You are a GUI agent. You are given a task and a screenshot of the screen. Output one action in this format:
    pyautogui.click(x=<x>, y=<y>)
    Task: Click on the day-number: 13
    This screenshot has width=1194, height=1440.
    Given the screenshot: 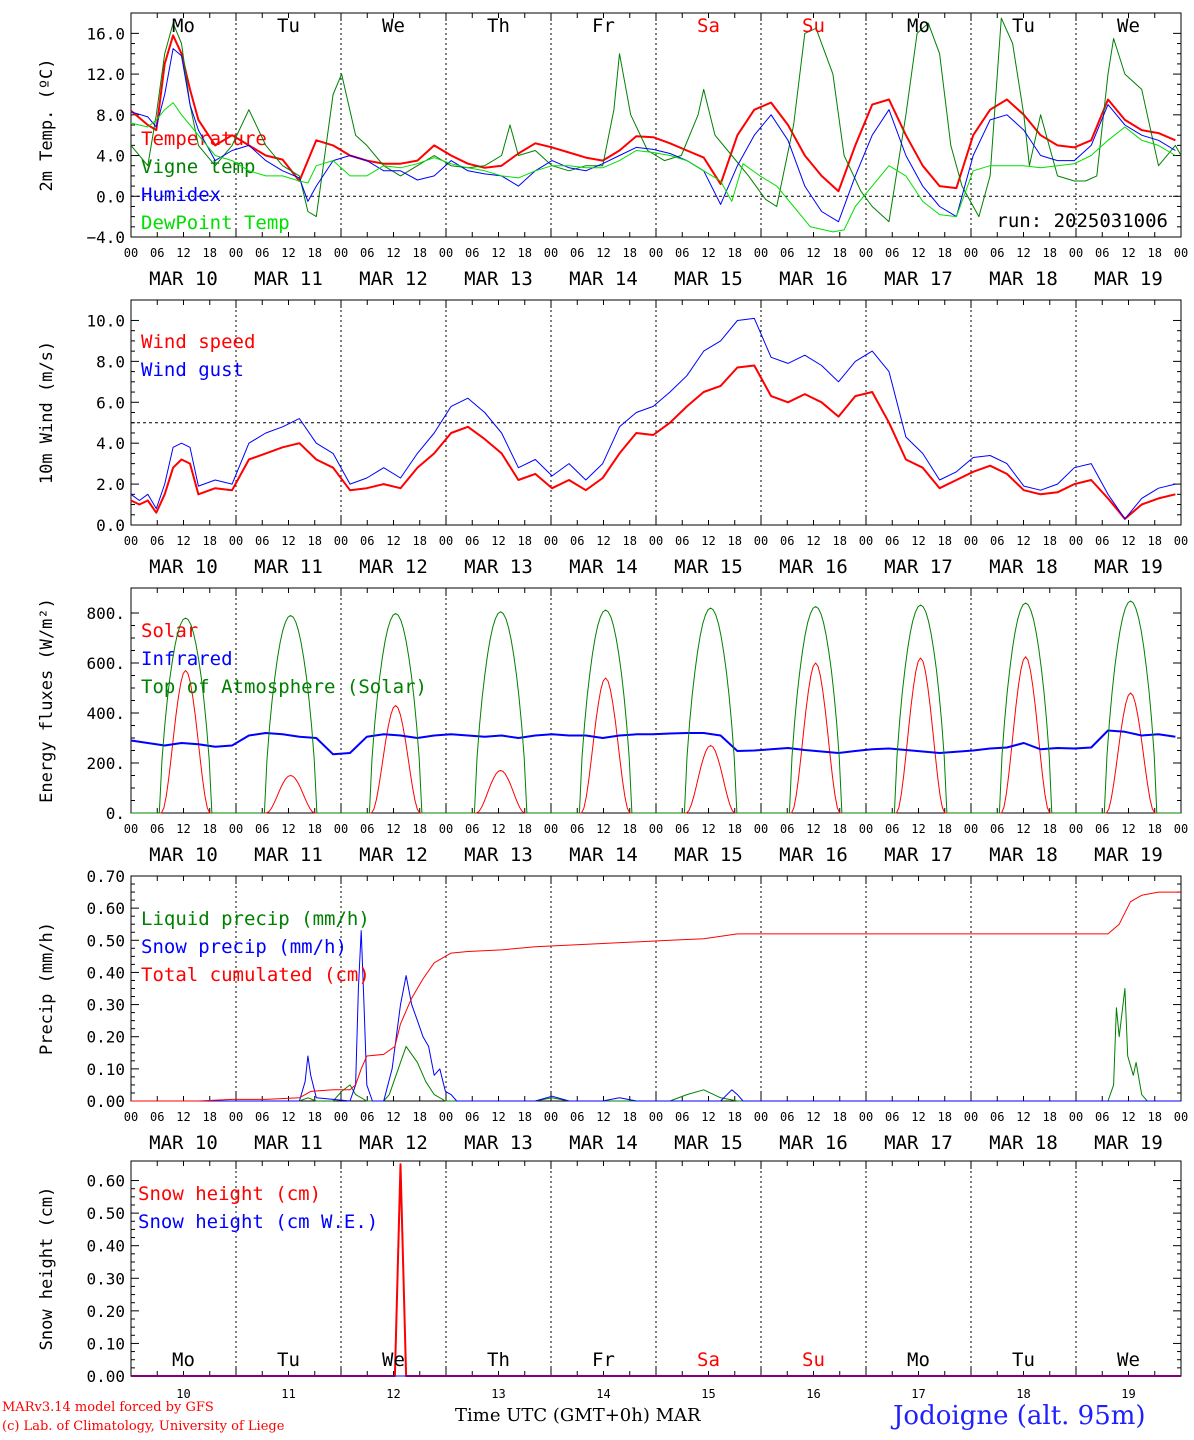 What is the action you would take?
    pyautogui.click(x=498, y=1394)
    